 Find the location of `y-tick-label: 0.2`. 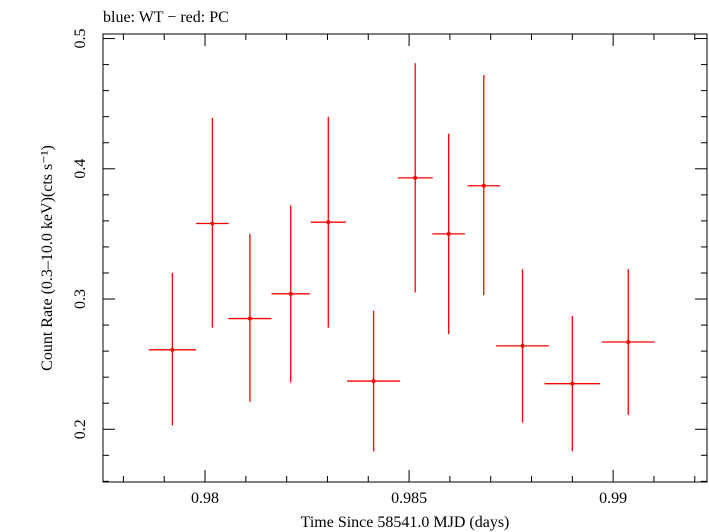

y-tick-label: 0.2 is located at coordinates (80, 429).